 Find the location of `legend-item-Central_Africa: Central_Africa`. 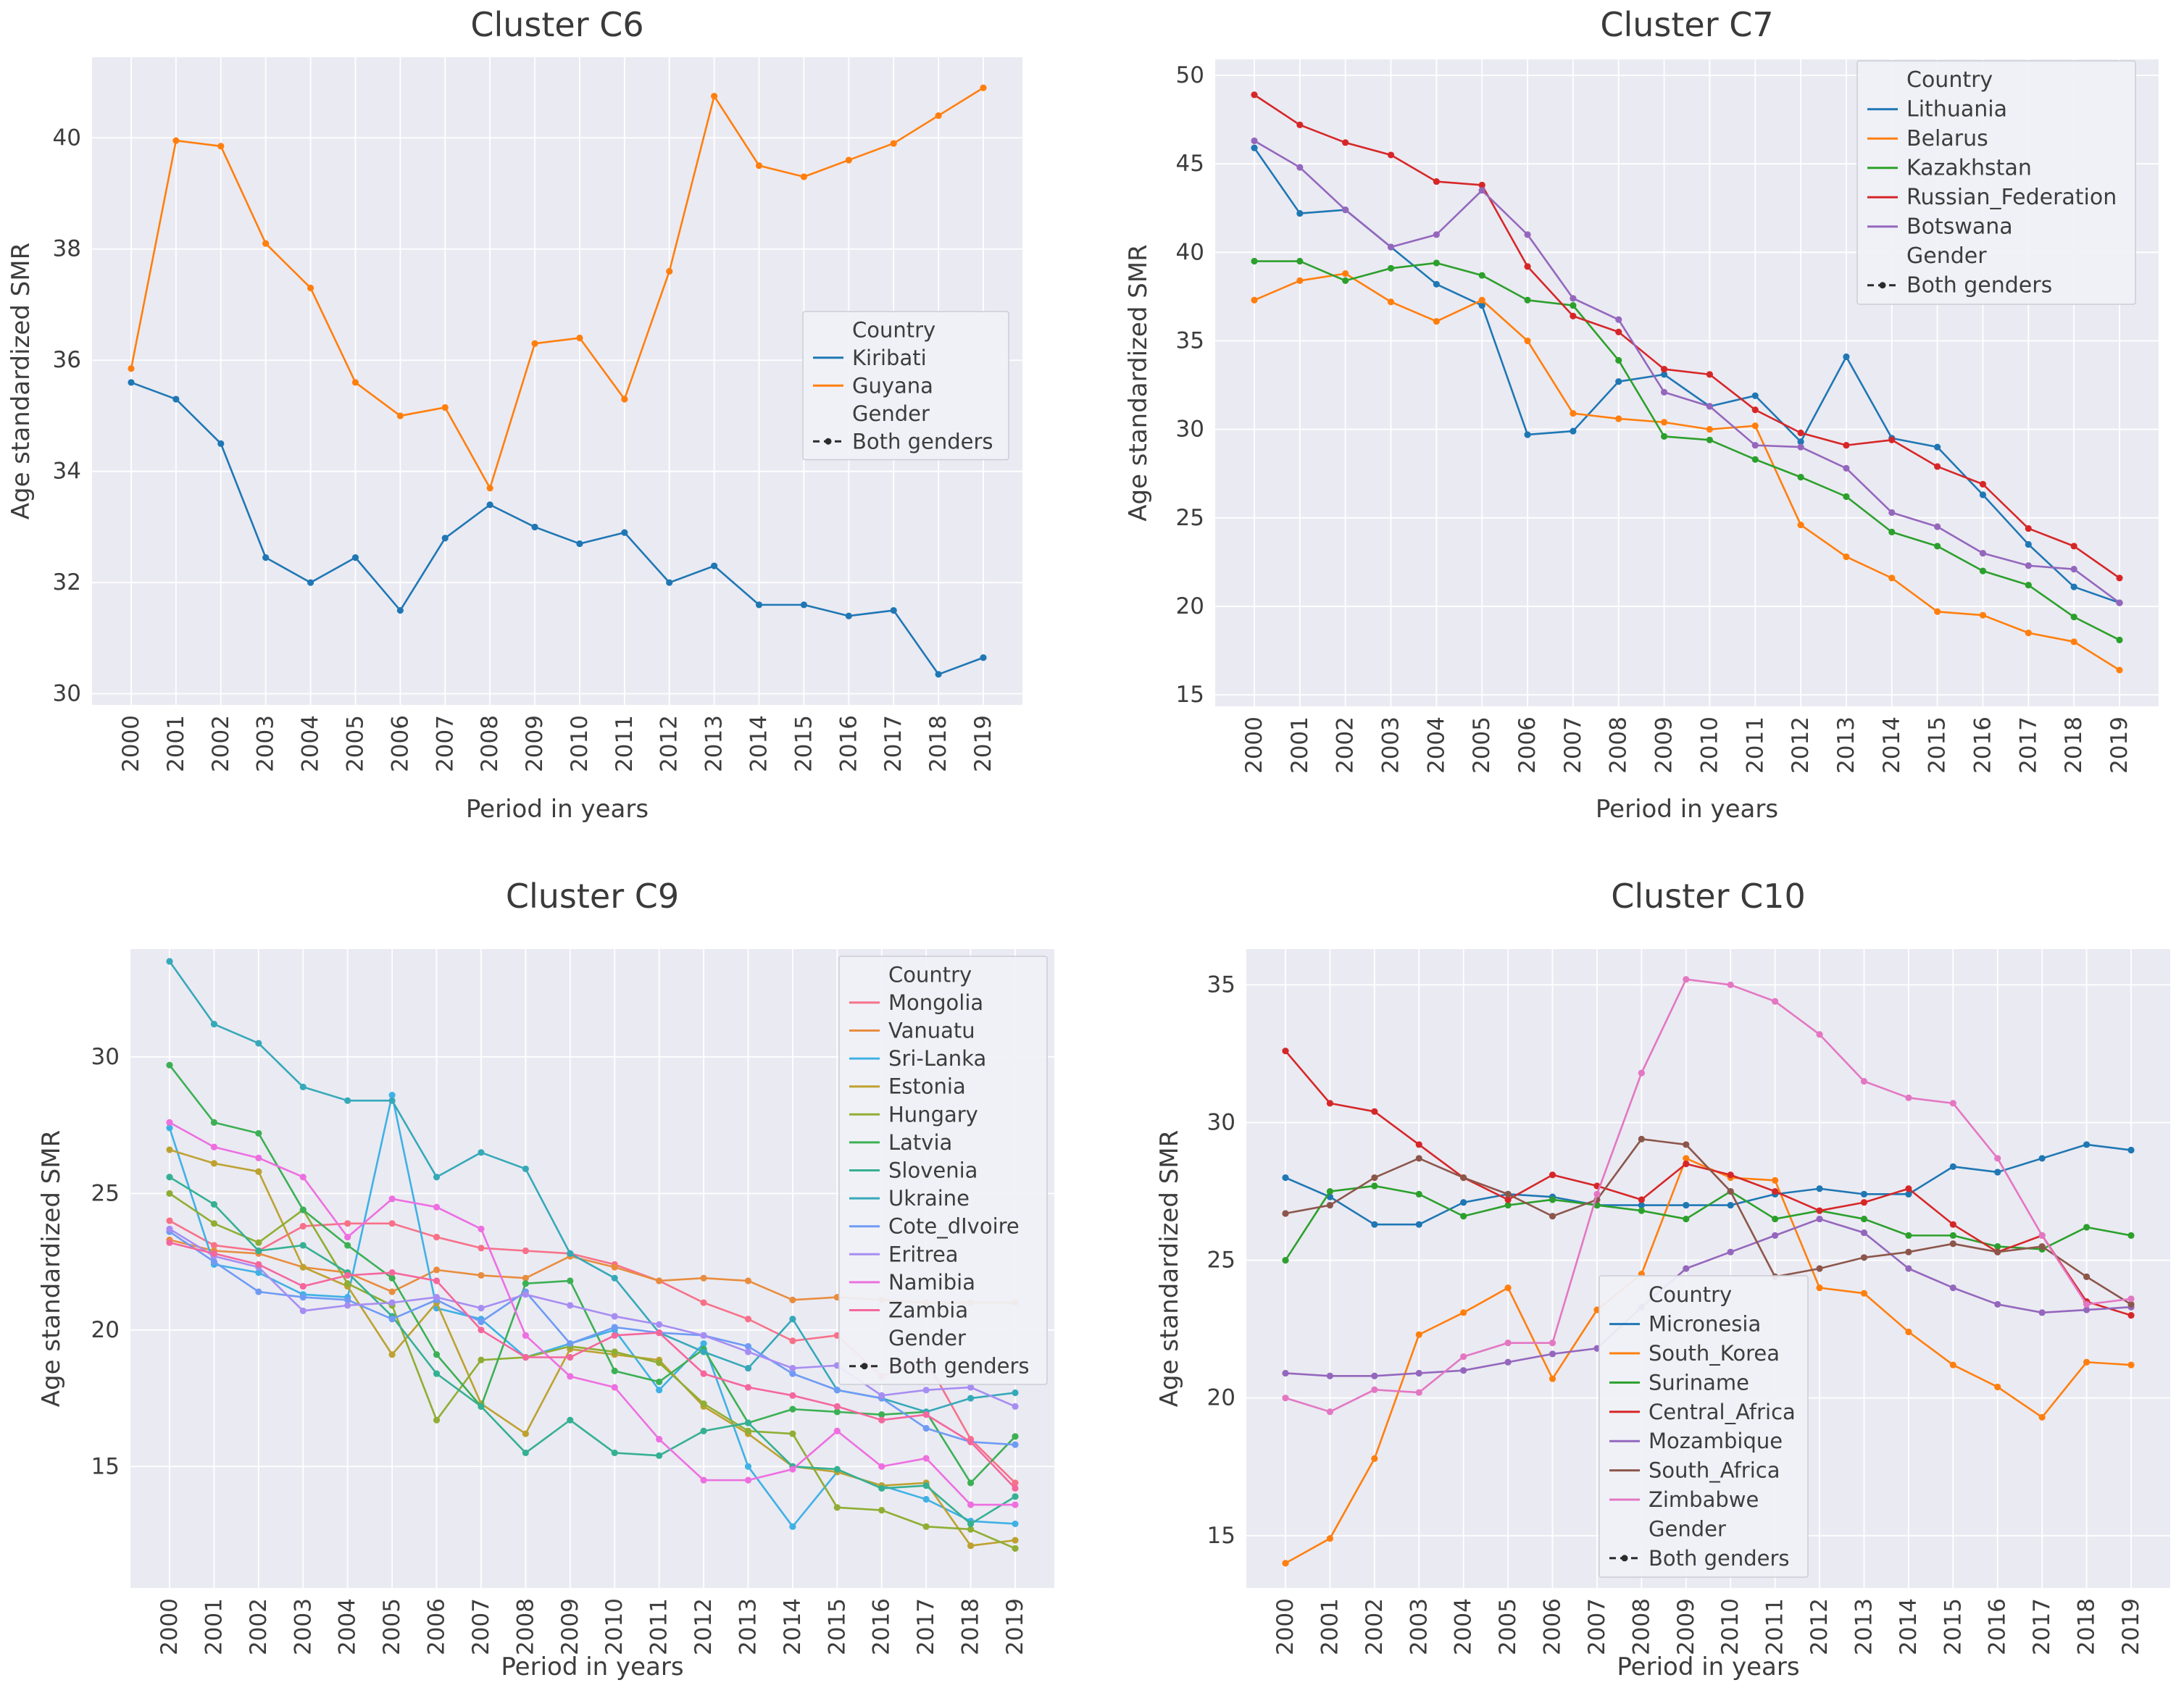

legend-item-Central_Africa: Central_Africa is located at coordinates (1702, 1412).